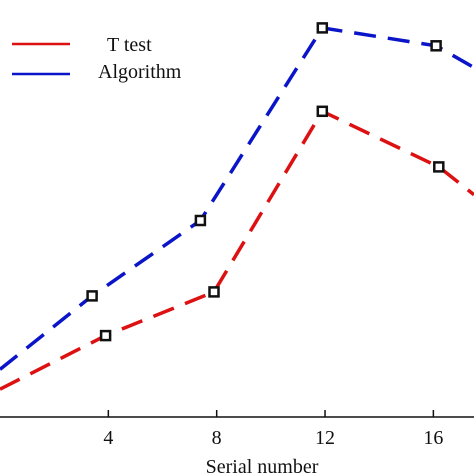  Describe the element at coordinates (108, 438) in the screenshot. I see `x-tick-label: 4` at that location.